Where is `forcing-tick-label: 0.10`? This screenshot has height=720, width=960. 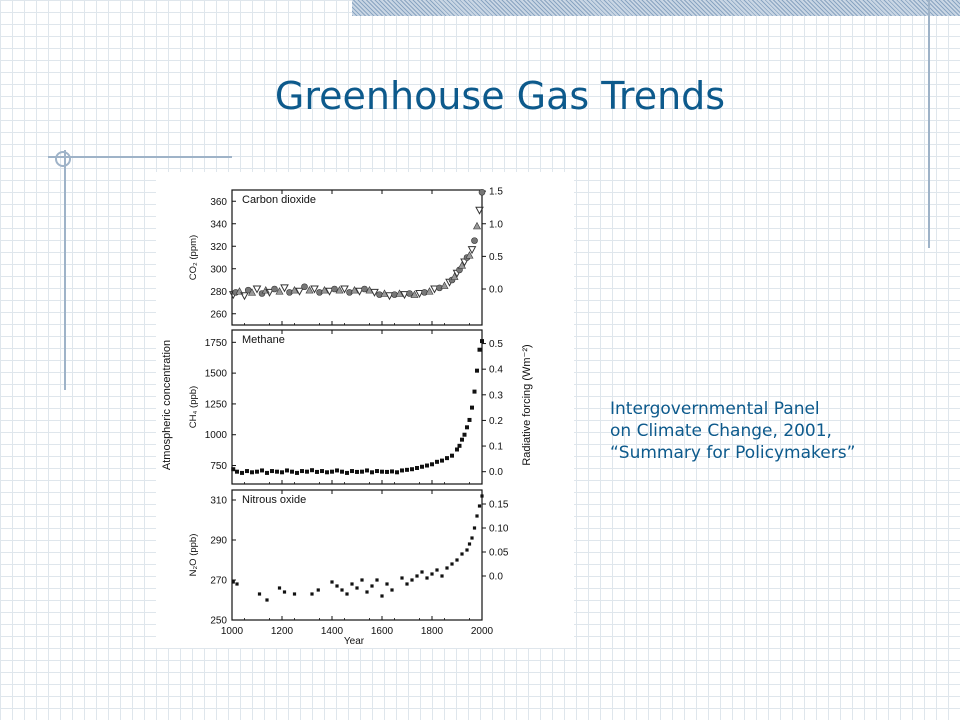 forcing-tick-label: 0.10 is located at coordinates (499, 529).